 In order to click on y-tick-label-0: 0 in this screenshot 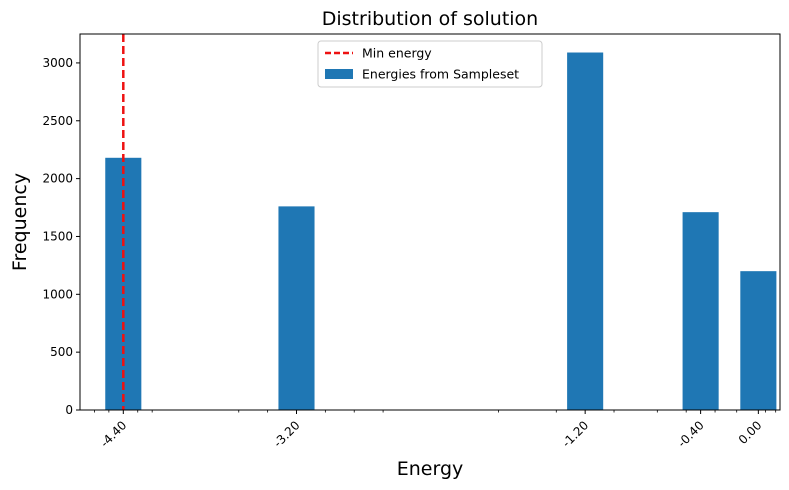, I will do `click(69, 410)`.